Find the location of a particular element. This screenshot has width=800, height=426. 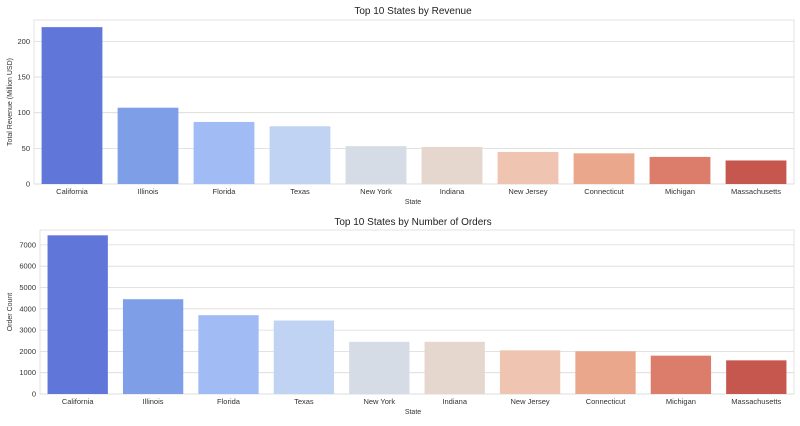

orders-x-tick-label: Connecticut is located at coordinates (606, 401).